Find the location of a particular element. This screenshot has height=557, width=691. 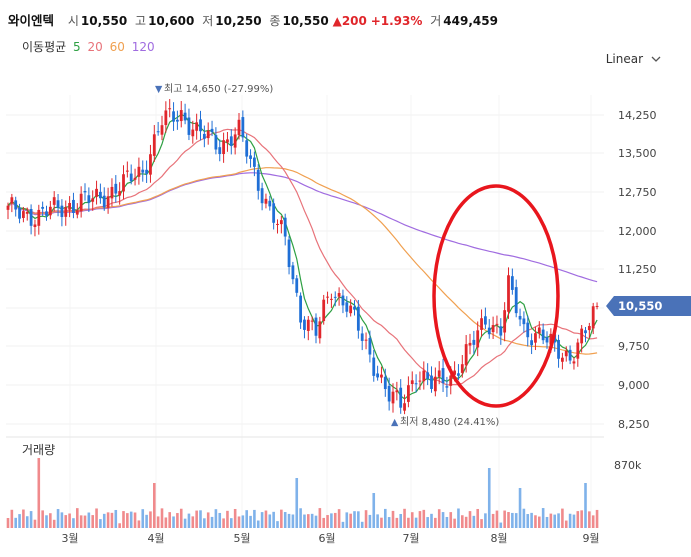

high-value: 10,600 is located at coordinates (171, 21).